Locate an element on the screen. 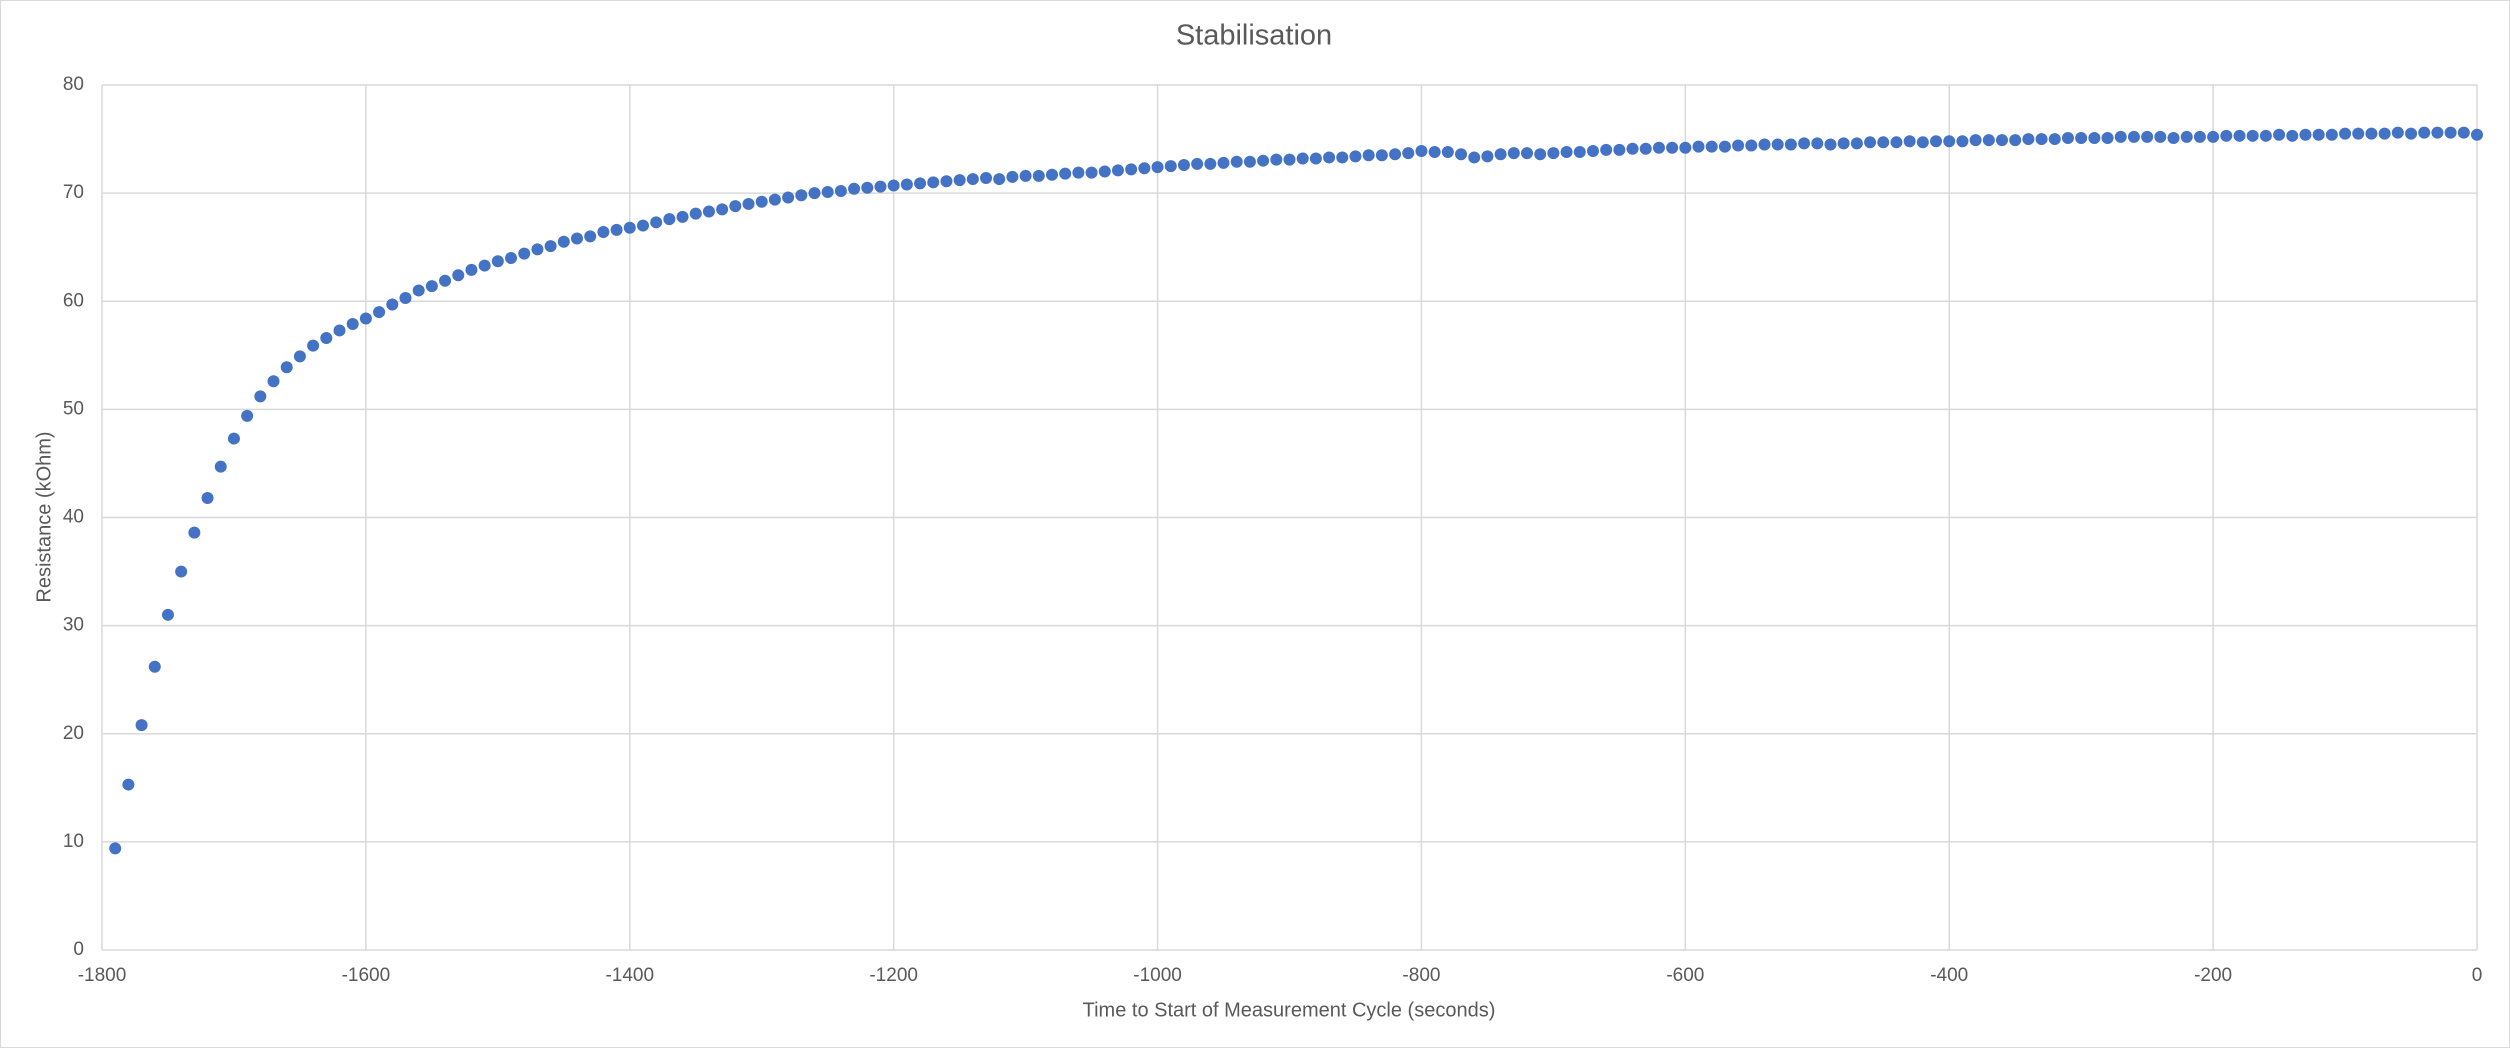  y-tick-label: 40 is located at coordinates (73, 517).